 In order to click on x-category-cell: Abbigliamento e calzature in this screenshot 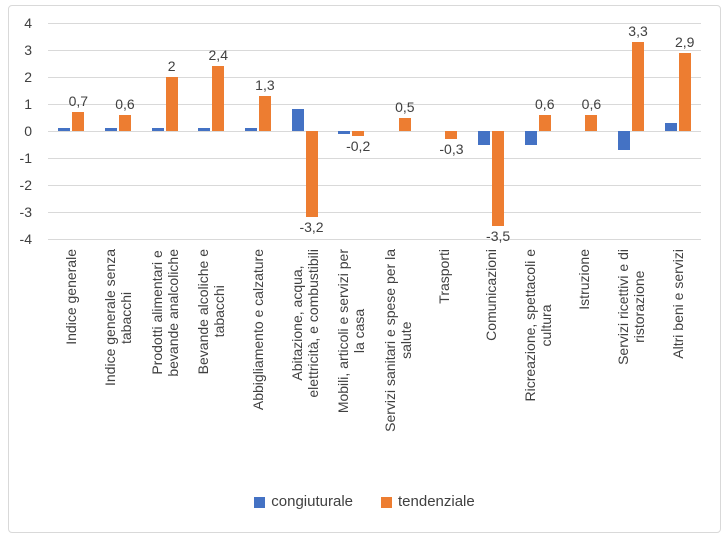, I will do `click(258, 366)`.